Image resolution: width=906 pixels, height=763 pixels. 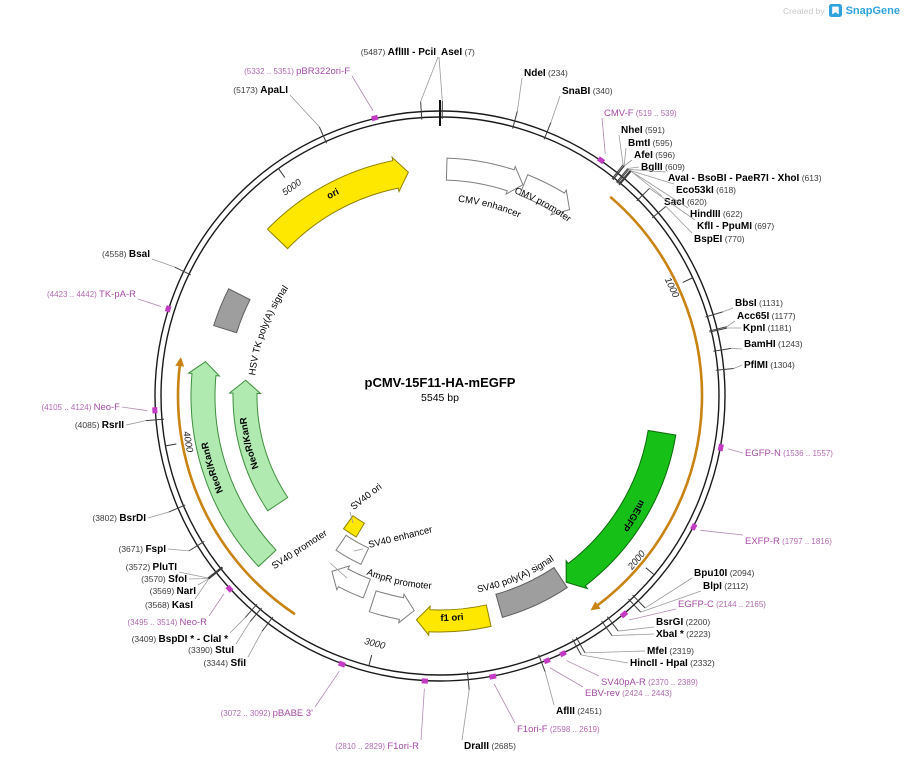 I want to click on enzyme-site-label-ndei: NdeI (234), so click(x=546, y=73).